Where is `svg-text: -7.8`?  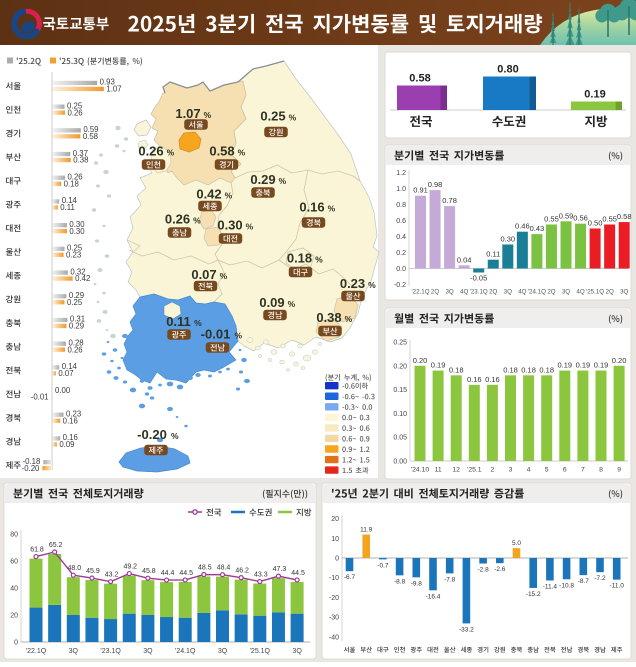
svg-text: -7.8 is located at coordinates (450, 579).